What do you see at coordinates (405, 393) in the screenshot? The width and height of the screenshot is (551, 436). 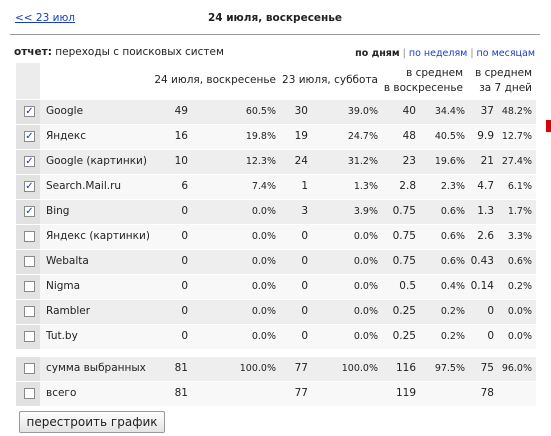 I see `cell: 119` at bounding box center [405, 393].